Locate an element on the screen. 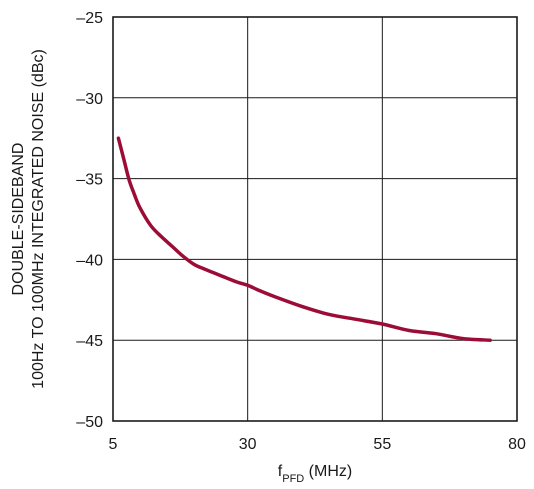  y-axis-title-line2: 100Hz TO 100MHz INTEGRATED NOISE (dBc) is located at coordinates (38, 219).